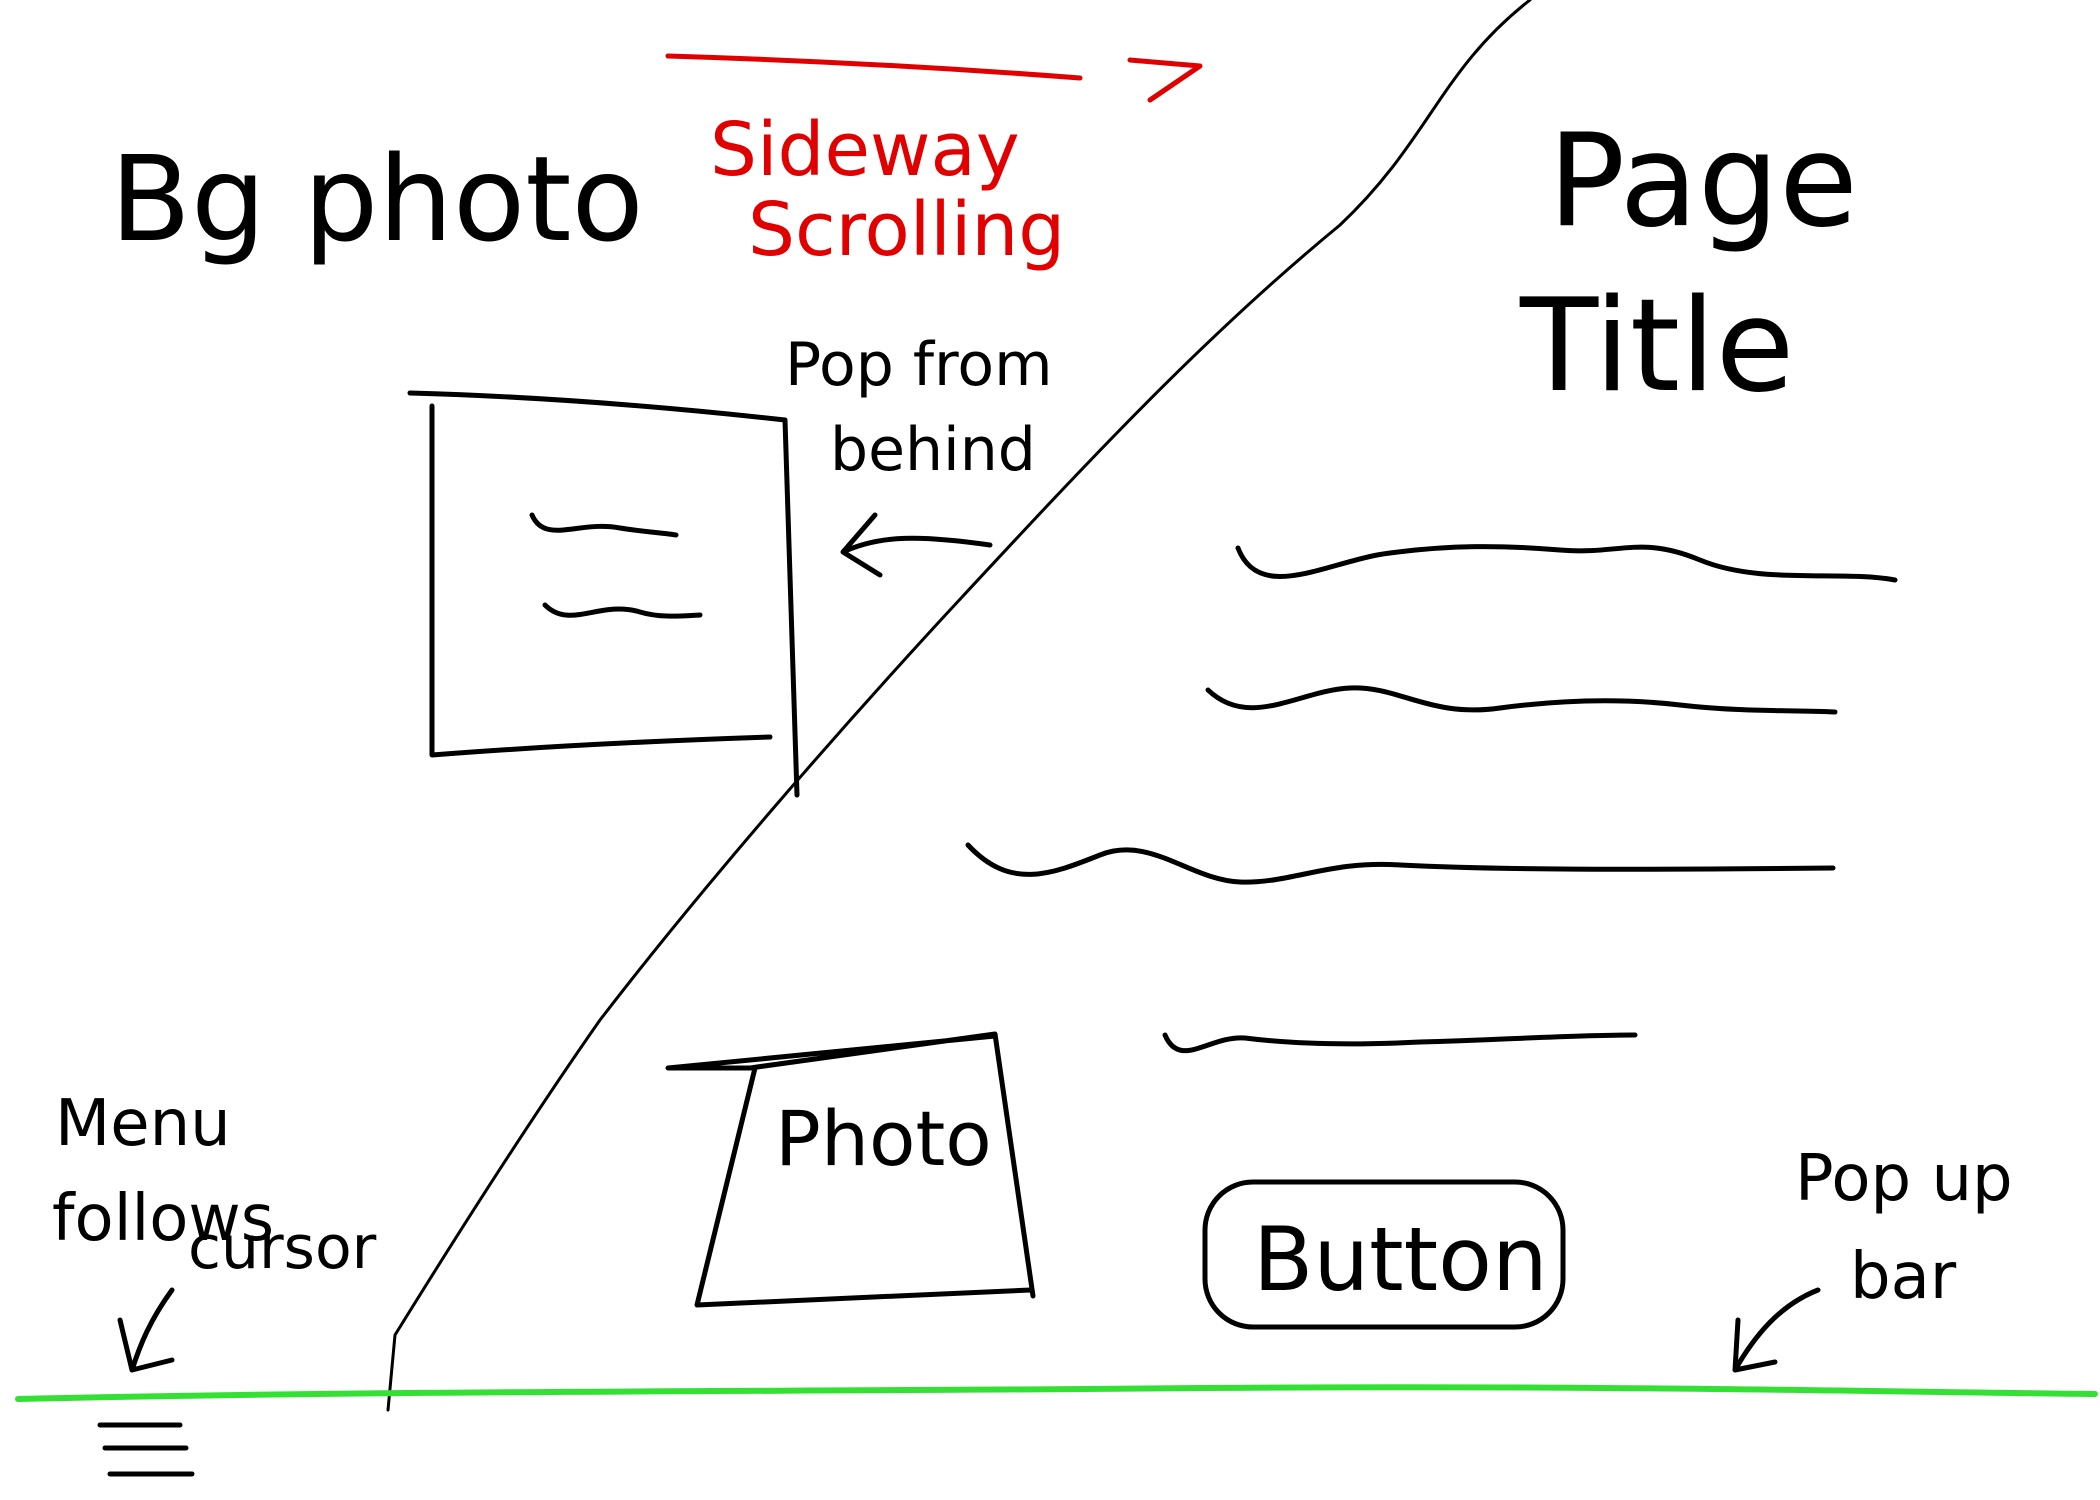 The width and height of the screenshot is (2100, 1500). I want to click on page-title-line2: Title, so click(1656, 346).